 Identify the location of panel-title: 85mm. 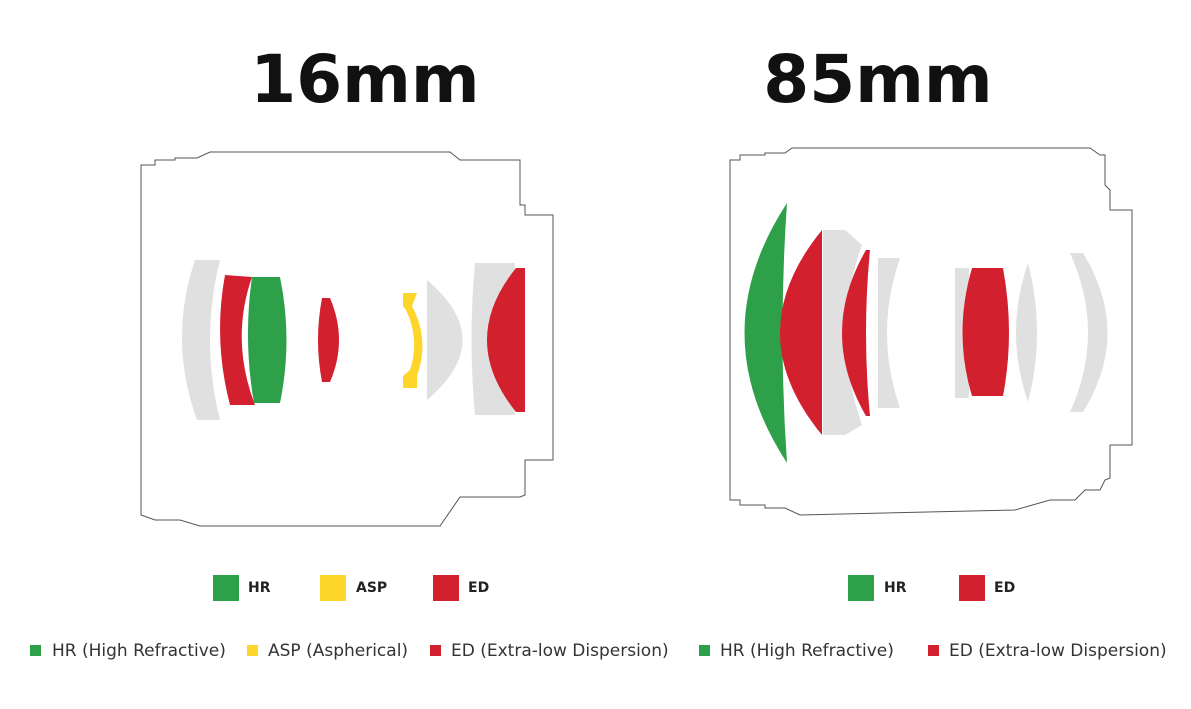
(877, 79).